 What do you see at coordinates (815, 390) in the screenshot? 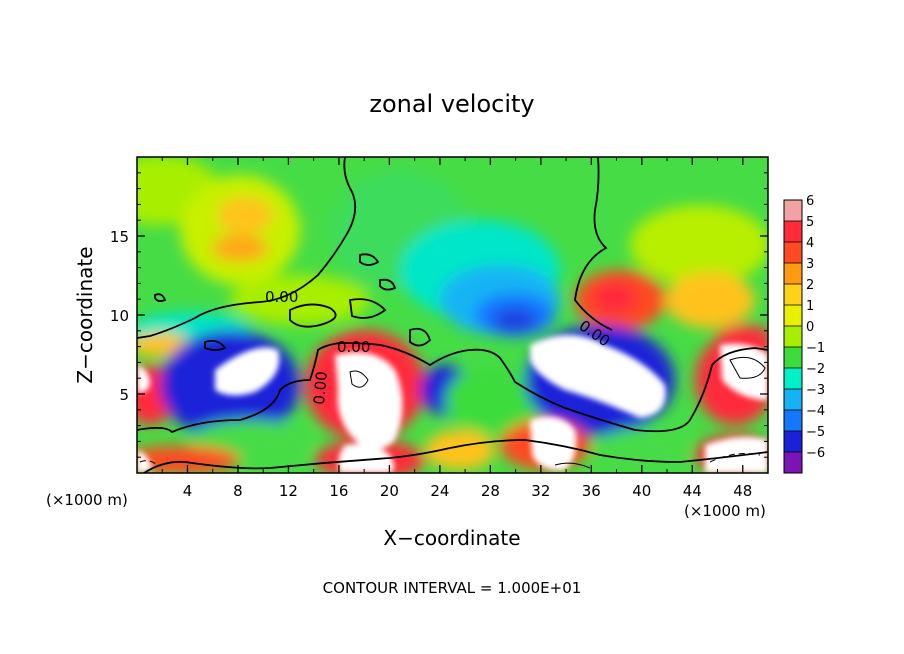
I see `colorbar-label: −3` at bounding box center [815, 390].